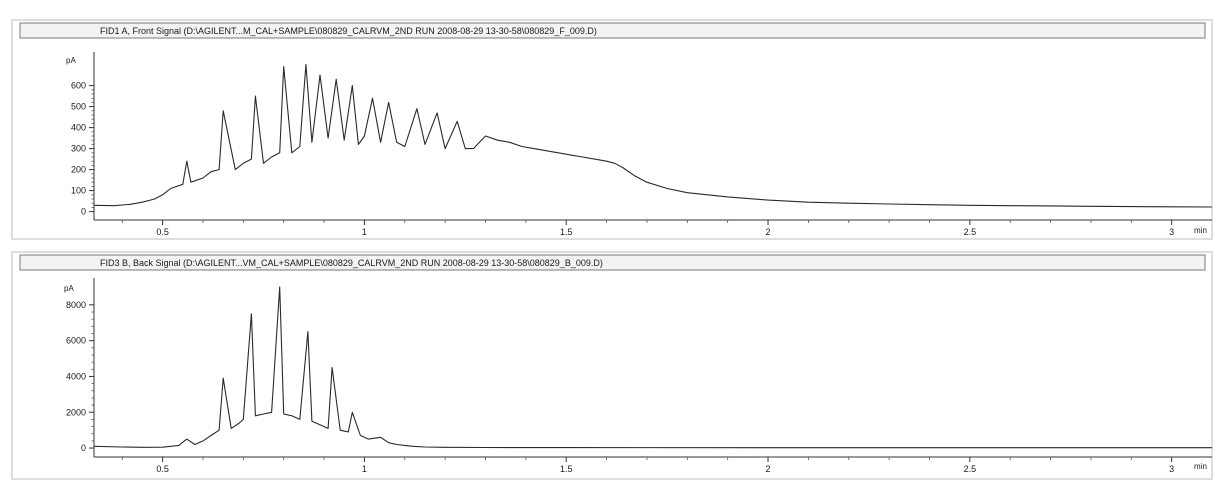 This screenshot has width=1215, height=480. I want to click on back-x-tick-label: 1, so click(364, 469).